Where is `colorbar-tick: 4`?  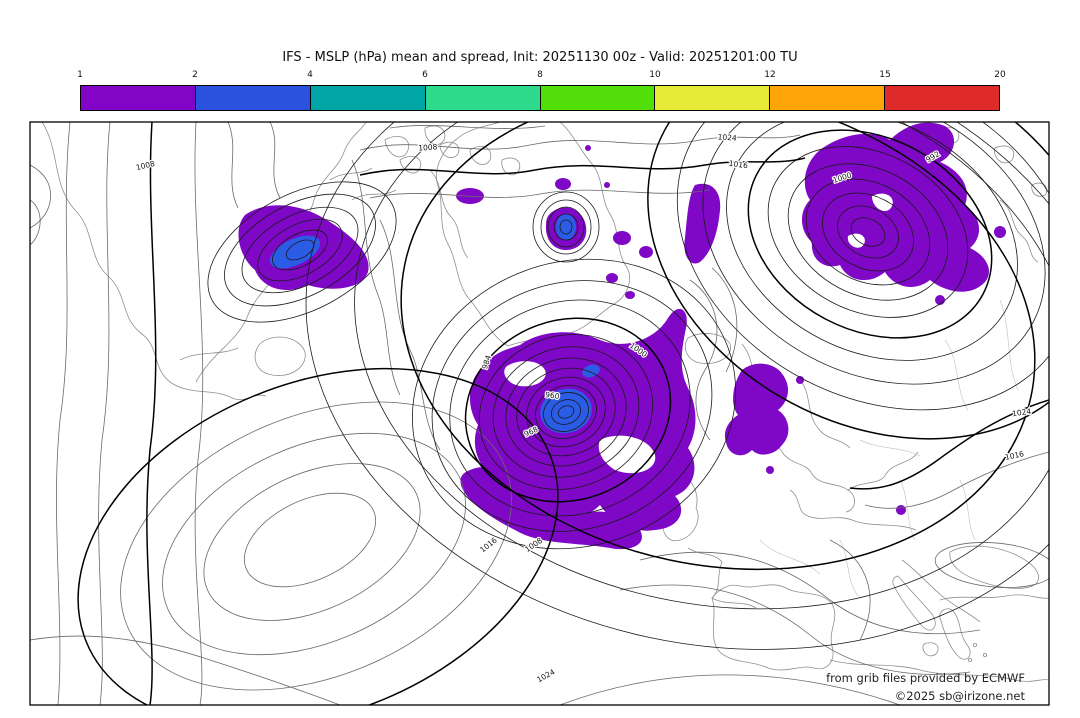 colorbar-tick: 4 is located at coordinates (310, 75).